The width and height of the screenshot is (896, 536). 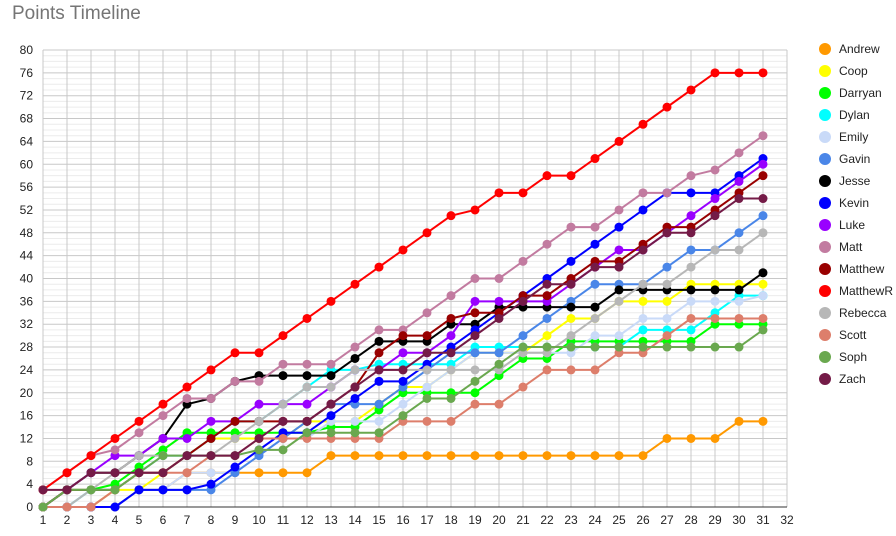 I want to click on legend-label: Scott, so click(x=853, y=335).